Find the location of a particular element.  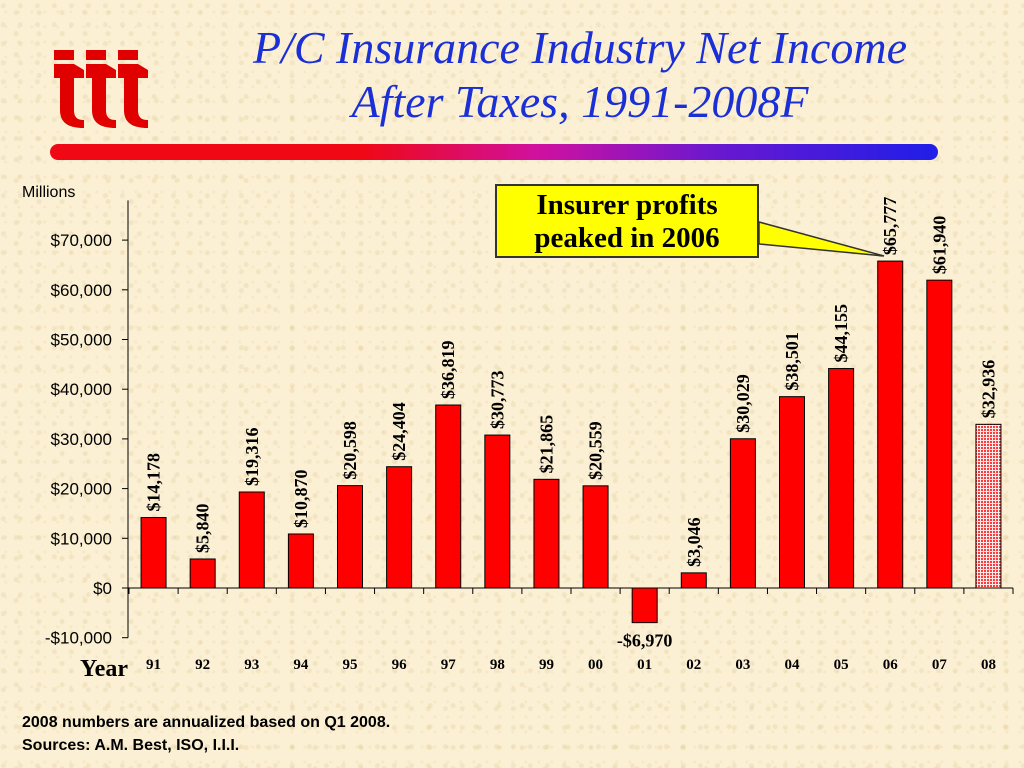

data-label: $61,940 is located at coordinates (939, 245).